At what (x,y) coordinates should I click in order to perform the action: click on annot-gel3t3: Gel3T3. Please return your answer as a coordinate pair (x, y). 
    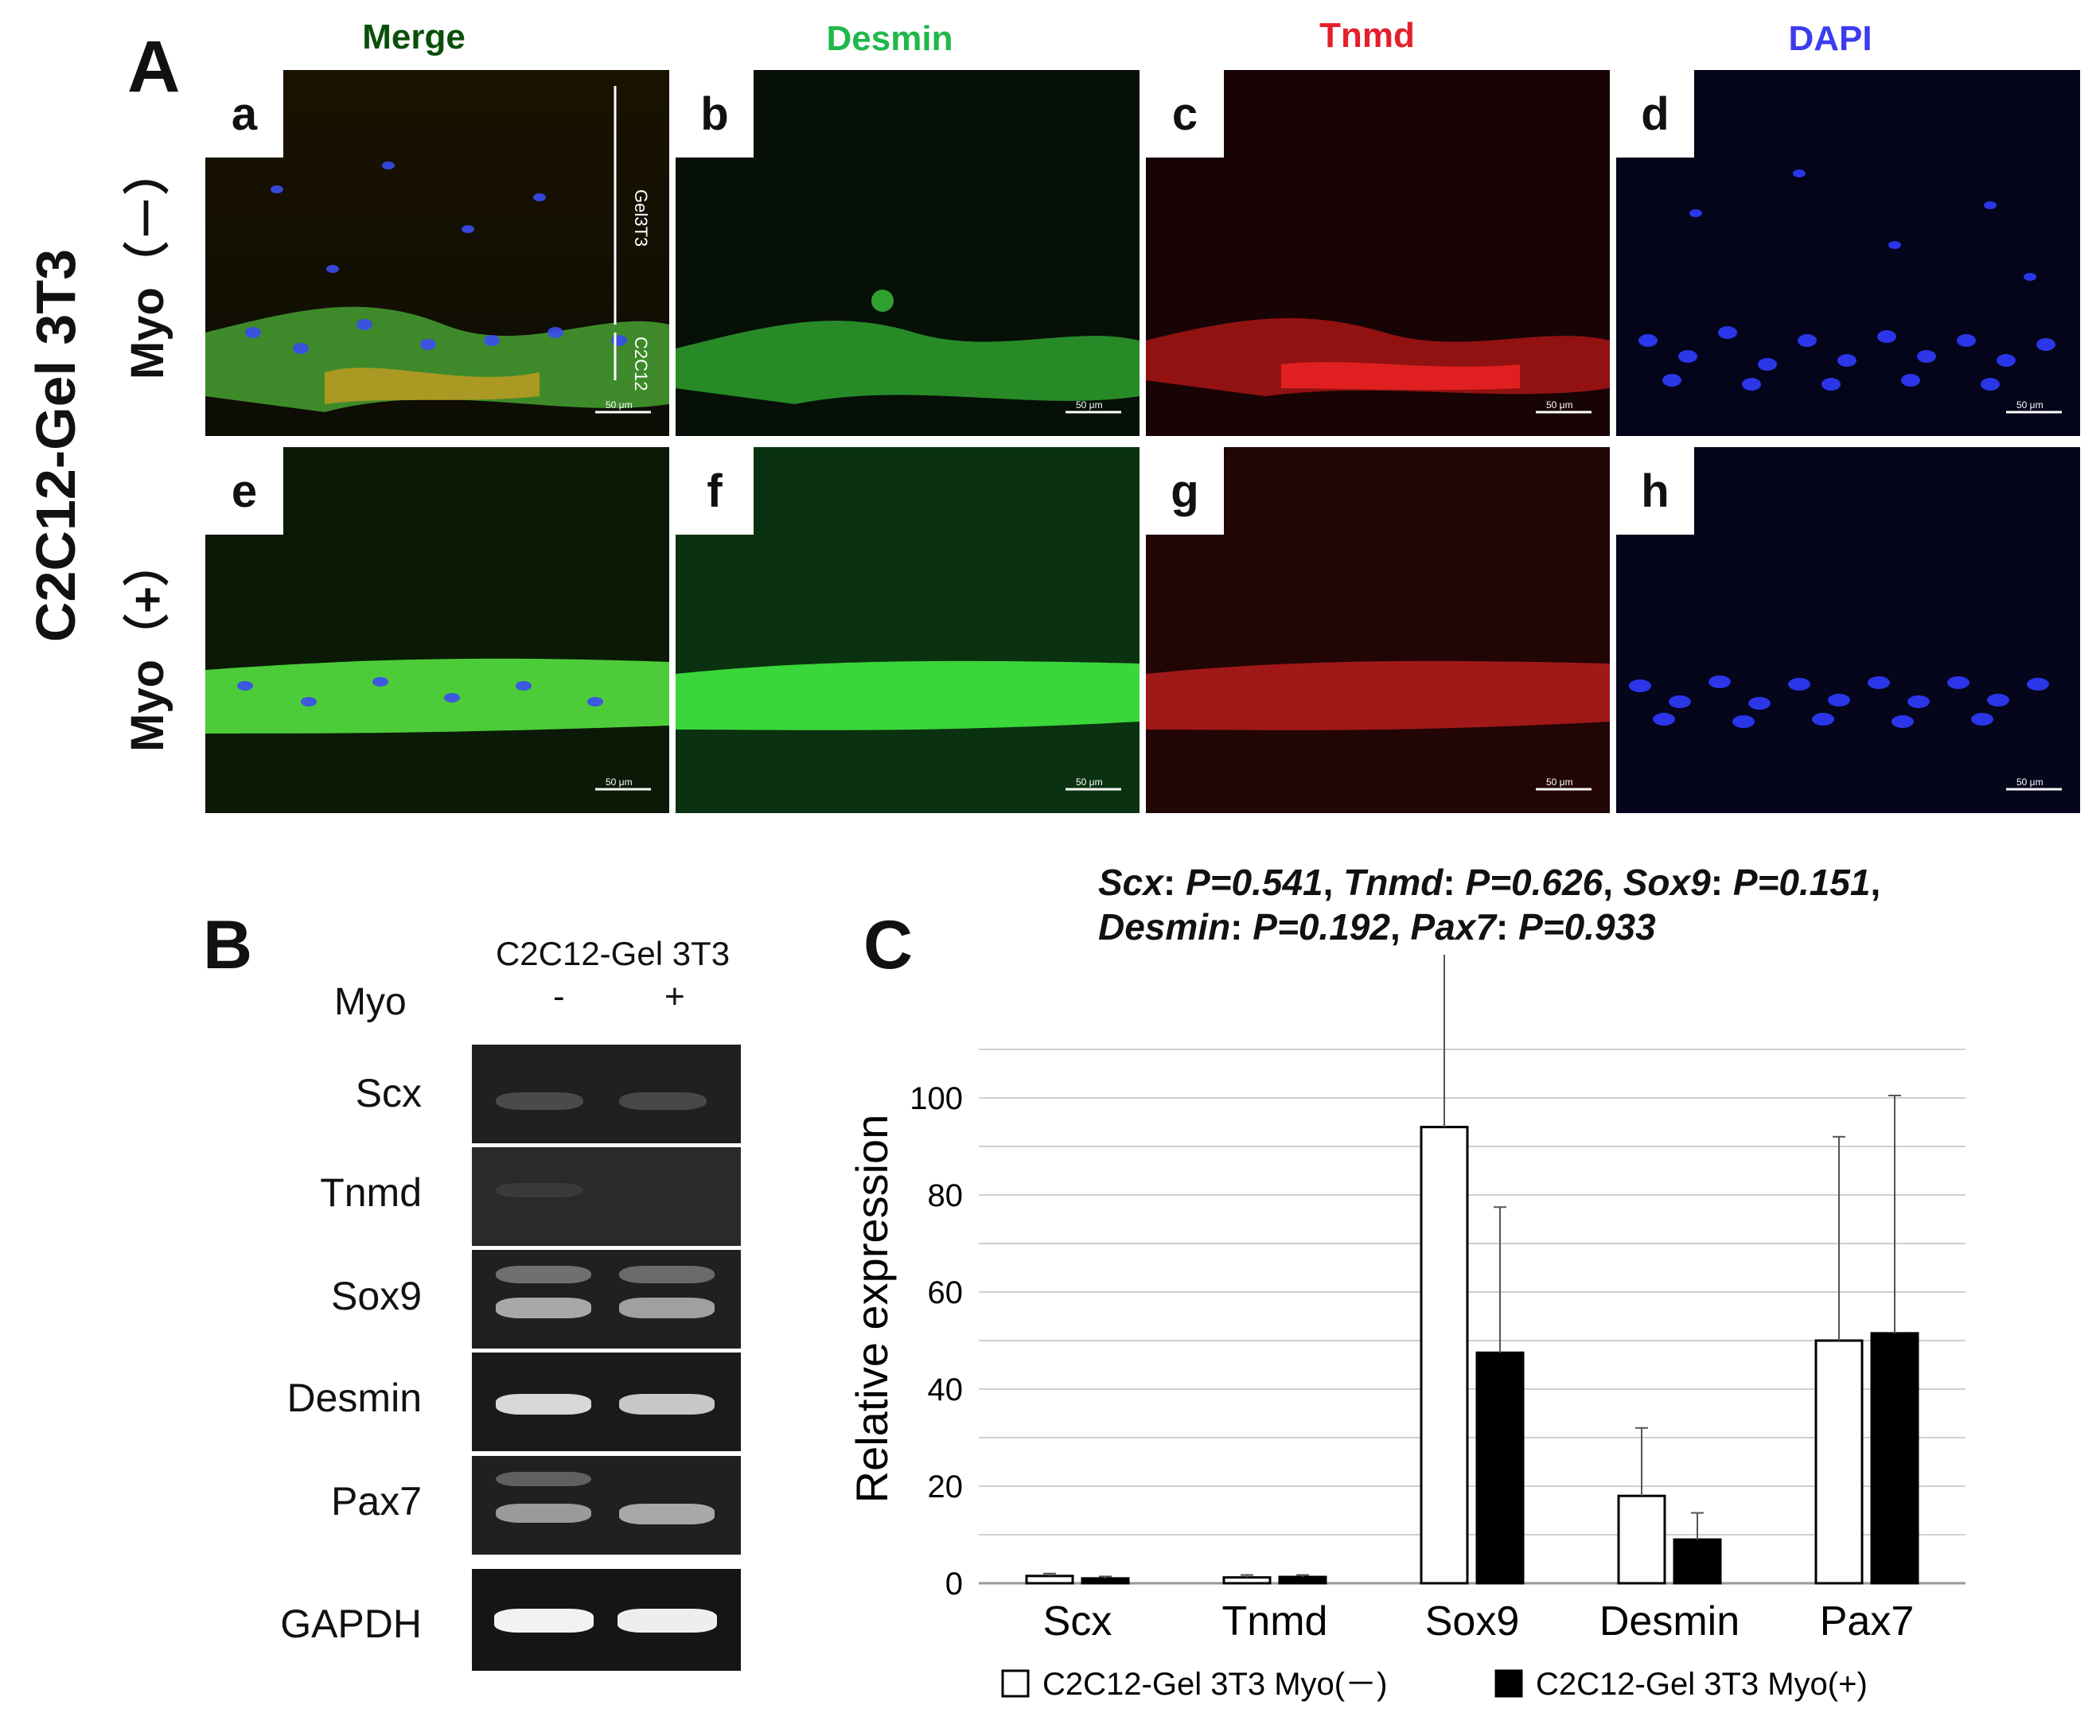
    Looking at the image, I should click on (641, 218).